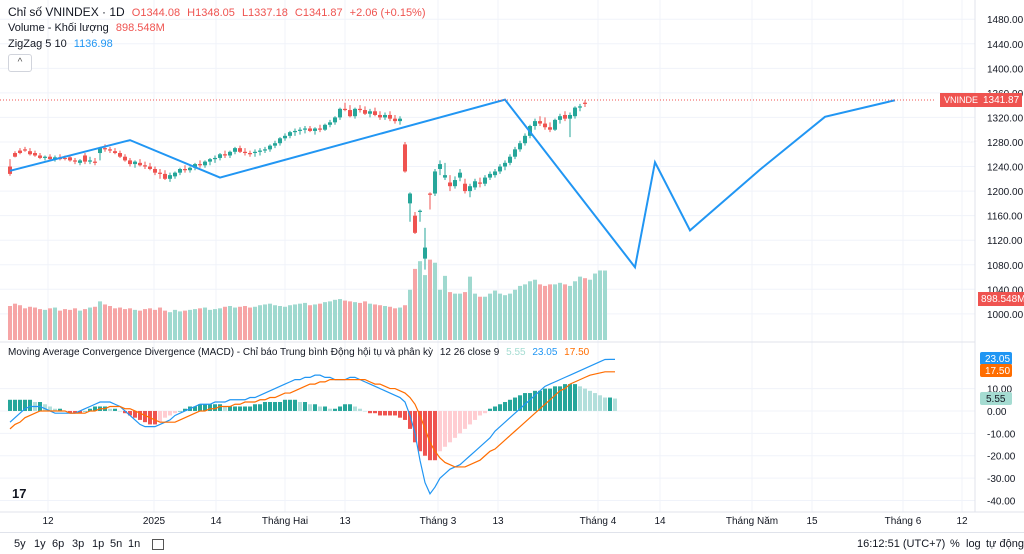 Image resolution: width=1024 pixels, height=554 pixels. Describe the element at coordinates (752, 521) in the screenshot. I see `time-tick: Tháng Năm` at that location.